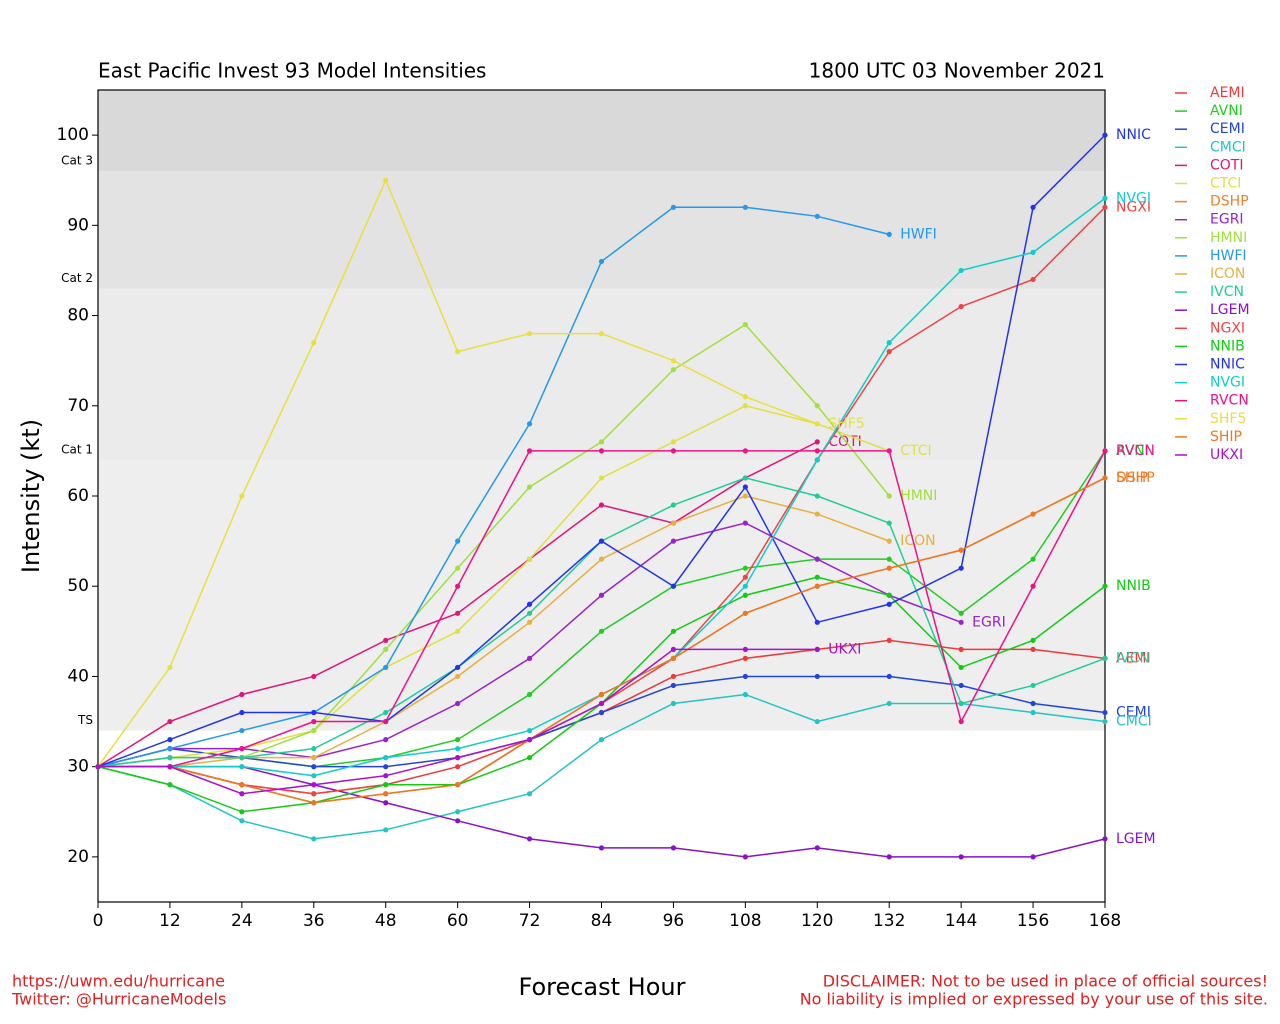 This screenshot has height=1024, width=1280. Describe the element at coordinates (73, 135) in the screenshot. I see `y-tick-label: 100` at that location.